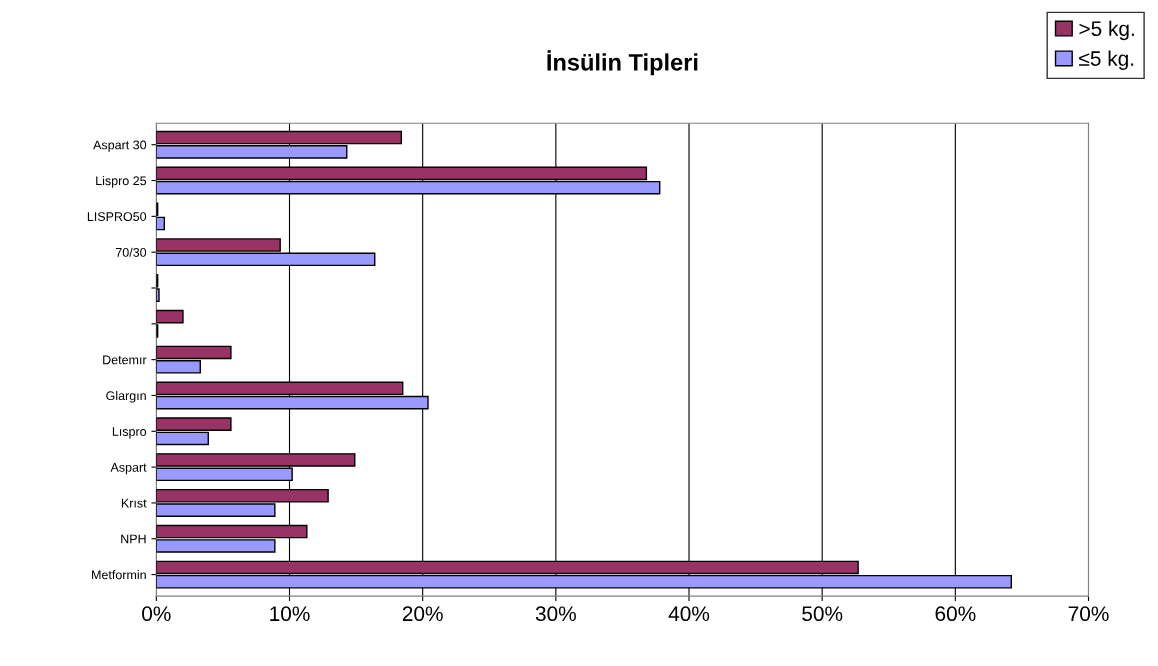 The width and height of the screenshot is (1158, 666). Describe the element at coordinates (156, 614) in the screenshot. I see `x-tick-label: 0%` at that location.